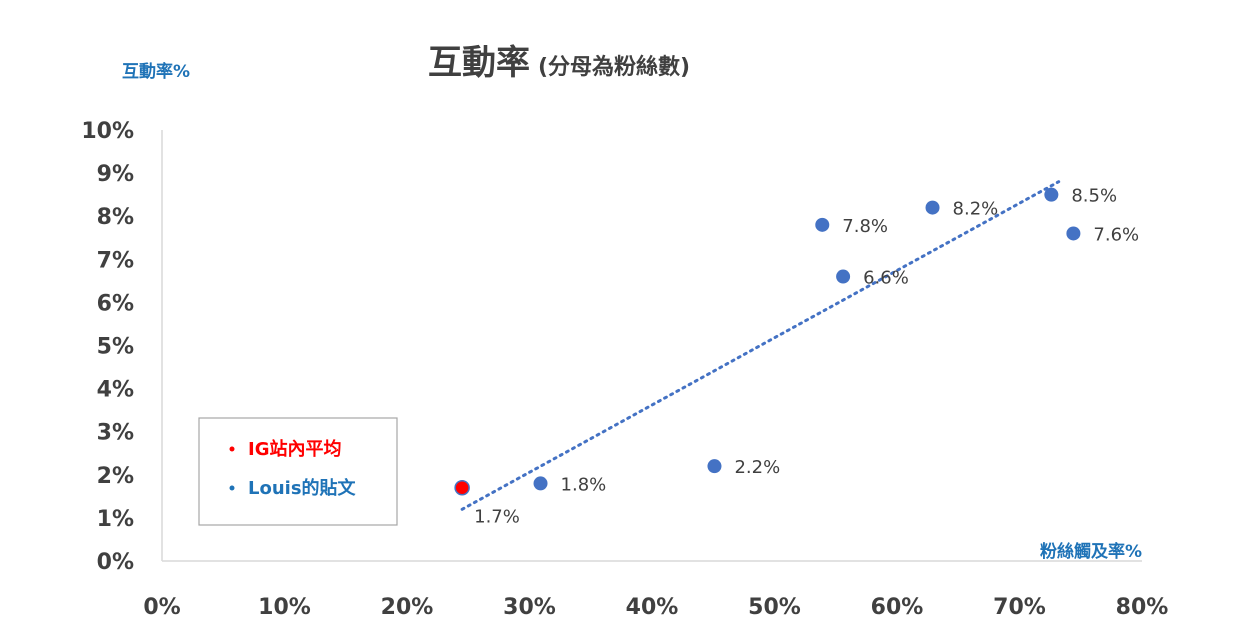  Describe the element at coordinates (479, 63) in the screenshot. I see `chart-title: 互動率` at that location.